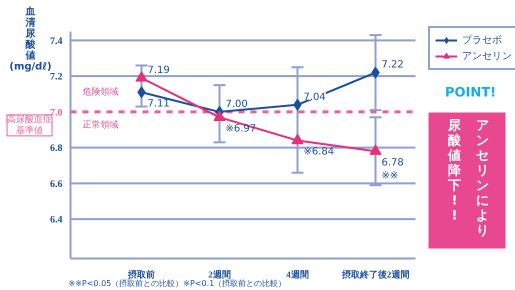 This screenshot has height=290, width=515. Describe the element at coordinates (56, 77) in the screenshot. I see `y-tick-label: 7.2` at that location.